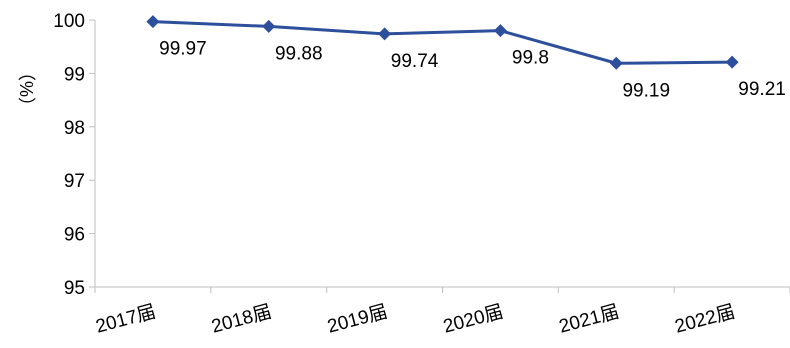 The width and height of the screenshot is (790, 348). I want to click on data-label: 99.19, so click(646, 90).